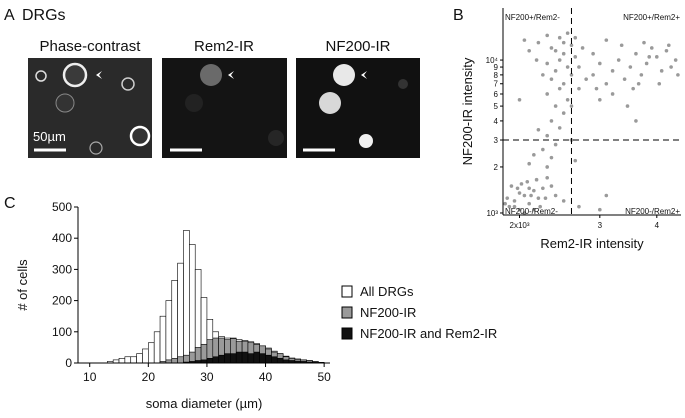 The height and width of the screenshot is (418, 685). What do you see at coordinates (44, 15) in the screenshot?
I see `panel-title: DRGs` at bounding box center [44, 15].